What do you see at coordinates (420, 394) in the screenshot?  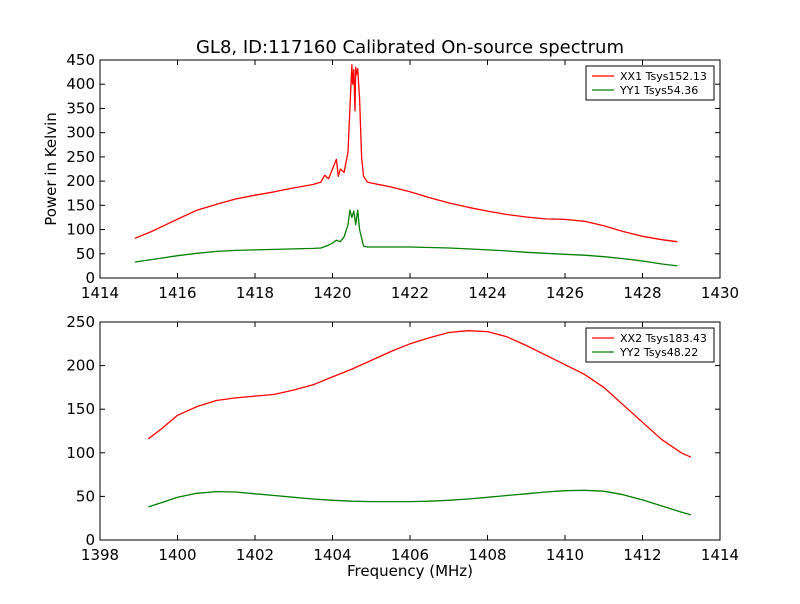 I see `series-line-xx2` at bounding box center [420, 394].